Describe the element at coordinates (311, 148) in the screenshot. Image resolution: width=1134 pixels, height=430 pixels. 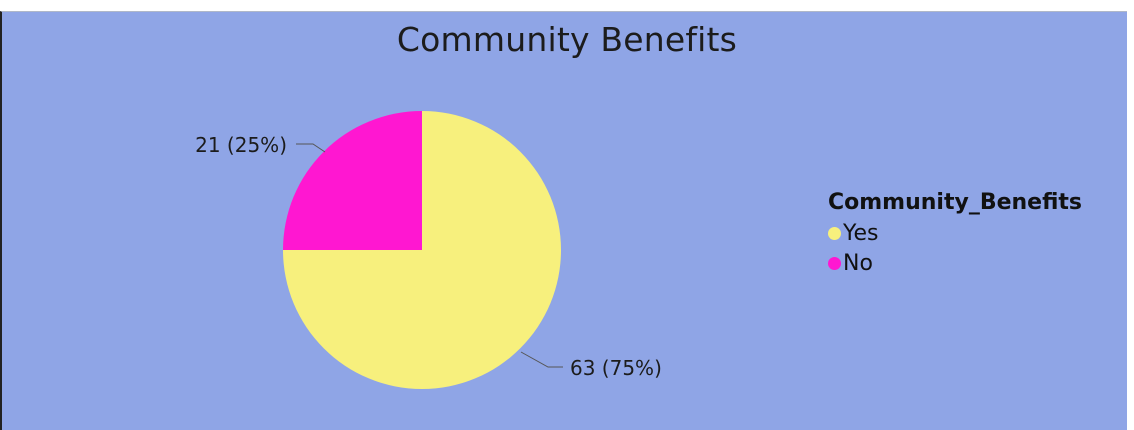
I see `leader-line-no` at that location.